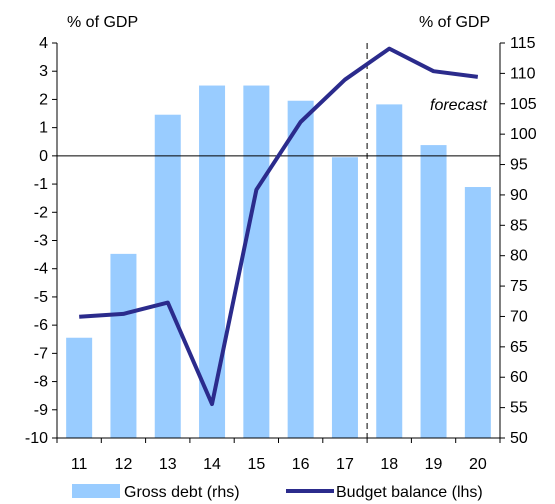  Describe the element at coordinates (43, 43) in the screenshot. I see `left-tick-label: 4` at that location.